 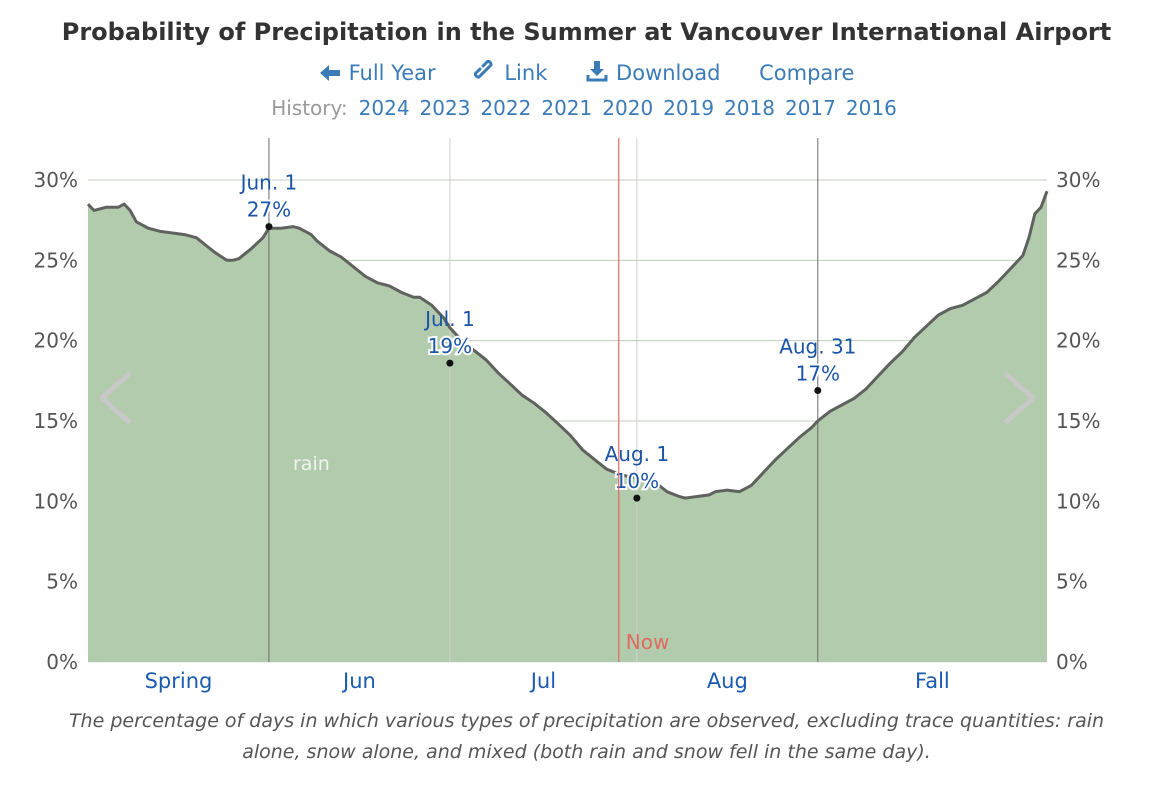 What do you see at coordinates (727, 681) in the screenshot?
I see `season-label-3: Aug` at bounding box center [727, 681].